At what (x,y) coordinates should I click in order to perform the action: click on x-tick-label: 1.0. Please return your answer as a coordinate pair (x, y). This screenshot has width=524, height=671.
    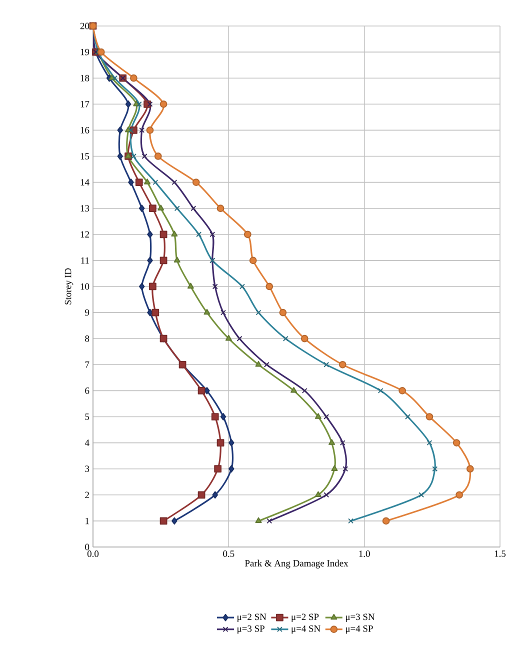
    Looking at the image, I should click on (364, 553).